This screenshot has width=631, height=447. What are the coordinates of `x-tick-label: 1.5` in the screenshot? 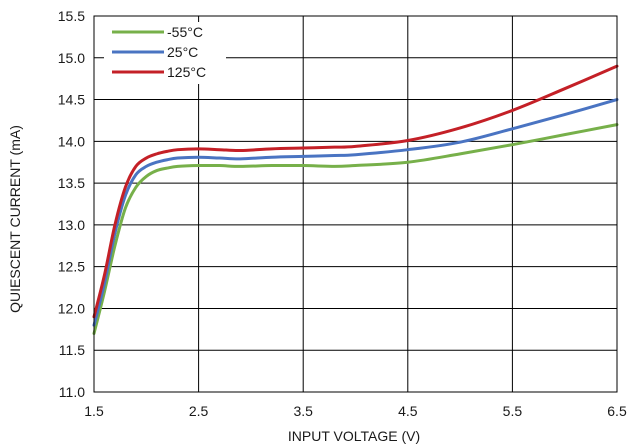 It's located at (94, 411).